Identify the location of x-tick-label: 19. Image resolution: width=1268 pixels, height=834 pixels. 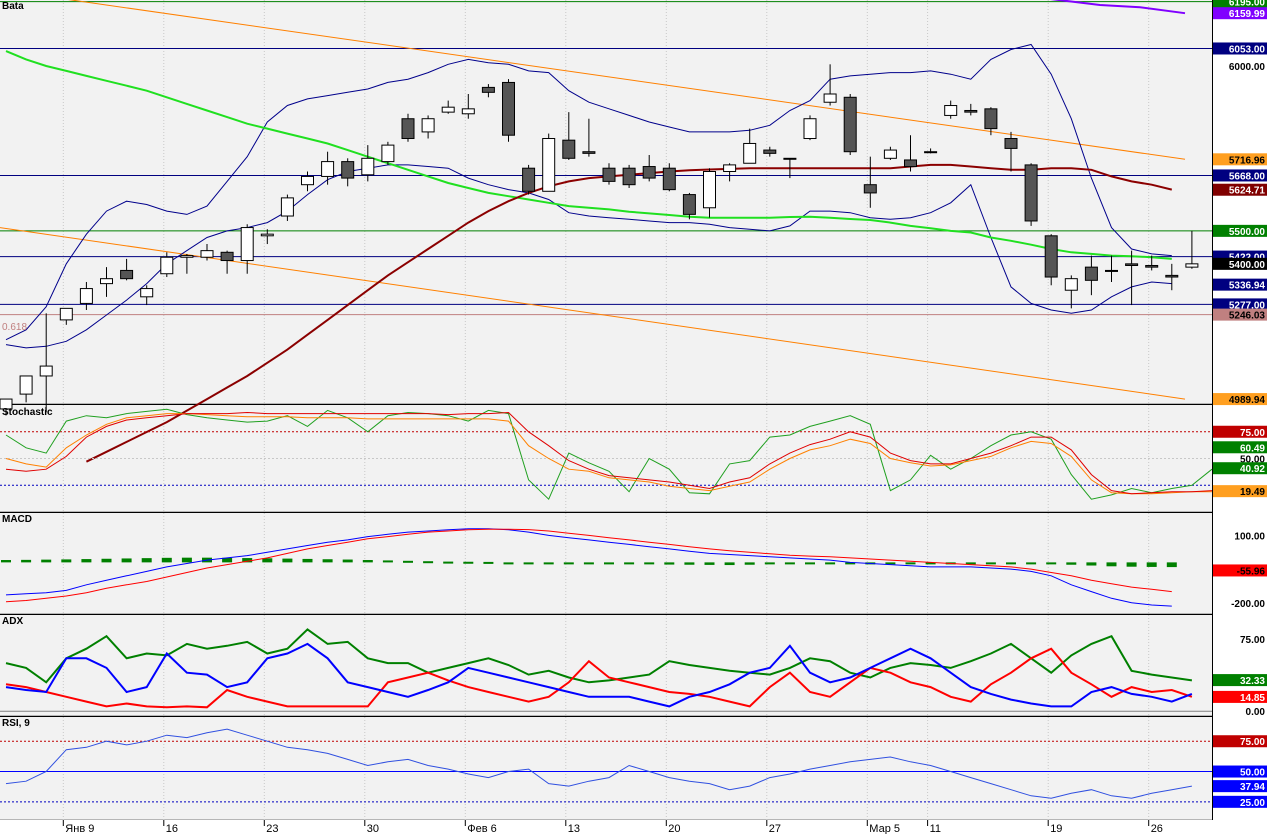
(1056, 828).